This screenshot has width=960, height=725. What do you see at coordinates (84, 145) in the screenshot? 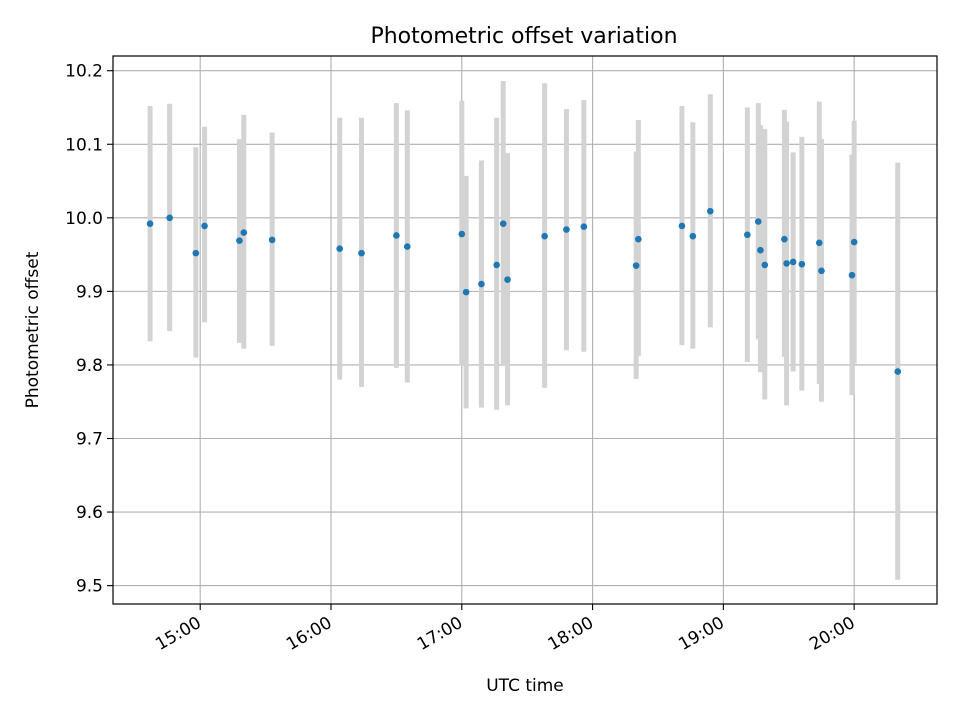
I see `y-tick-label: 10.1` at bounding box center [84, 145].